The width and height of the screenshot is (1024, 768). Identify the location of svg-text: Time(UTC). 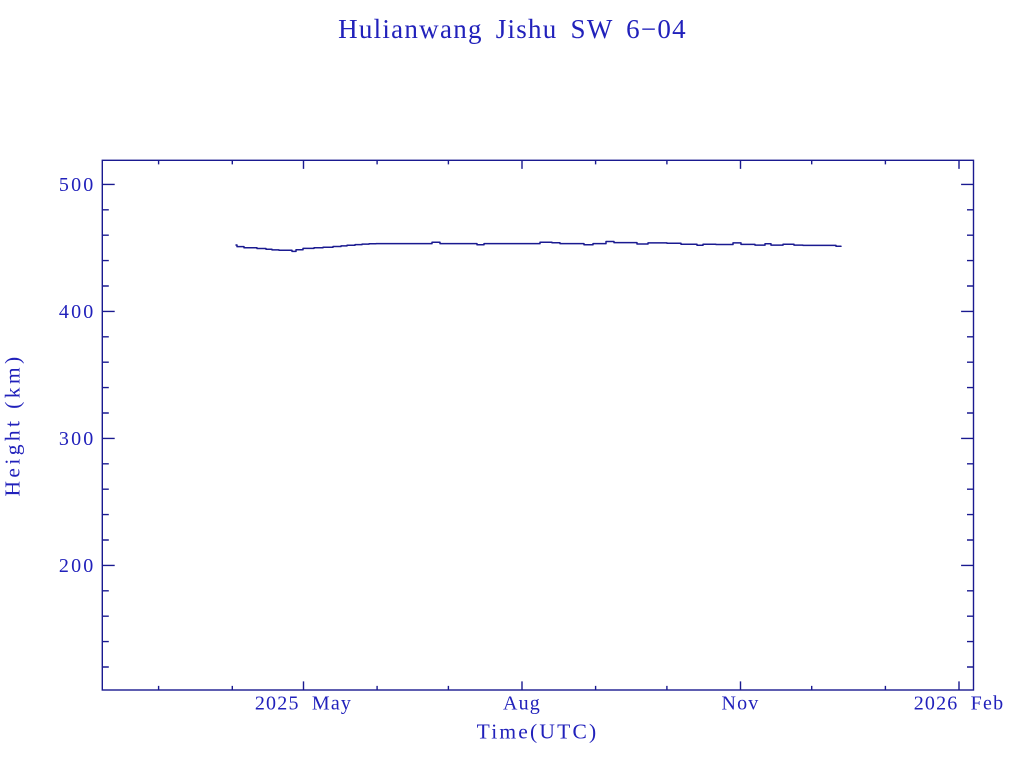
(538, 732).